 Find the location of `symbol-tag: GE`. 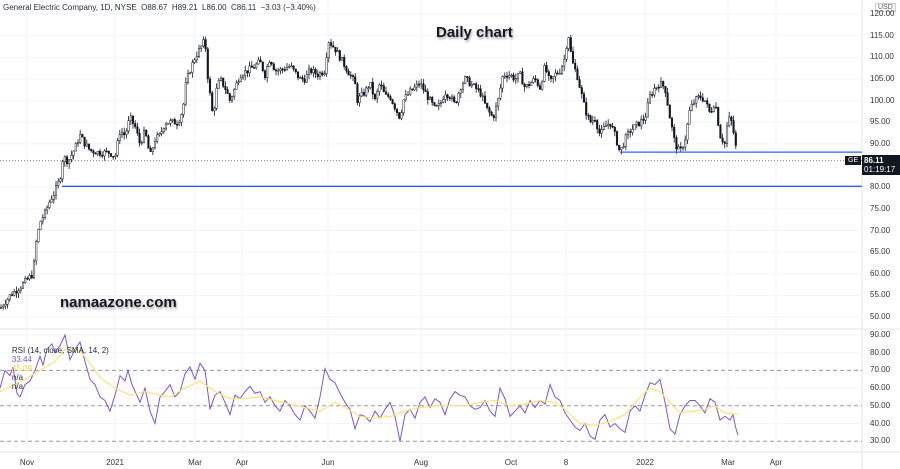

symbol-tag: GE is located at coordinates (853, 160).